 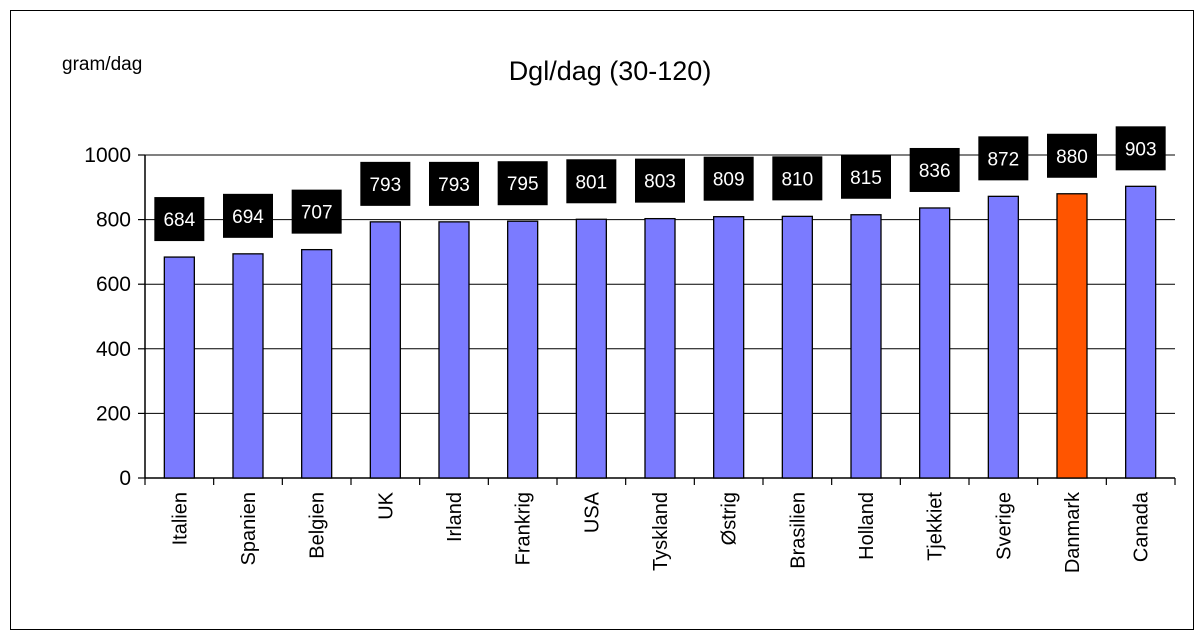 What do you see at coordinates (524, 528) in the screenshot?
I see `category-label: Frankrig` at bounding box center [524, 528].